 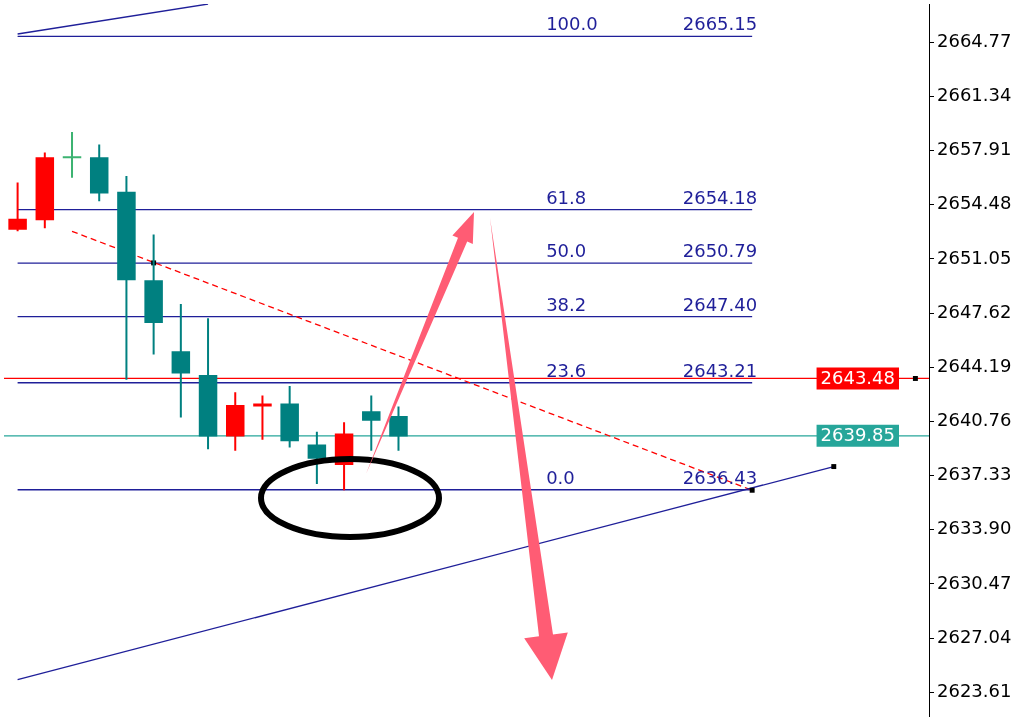 I want to click on y-tick-label: 2651.05, so click(x=974, y=257).